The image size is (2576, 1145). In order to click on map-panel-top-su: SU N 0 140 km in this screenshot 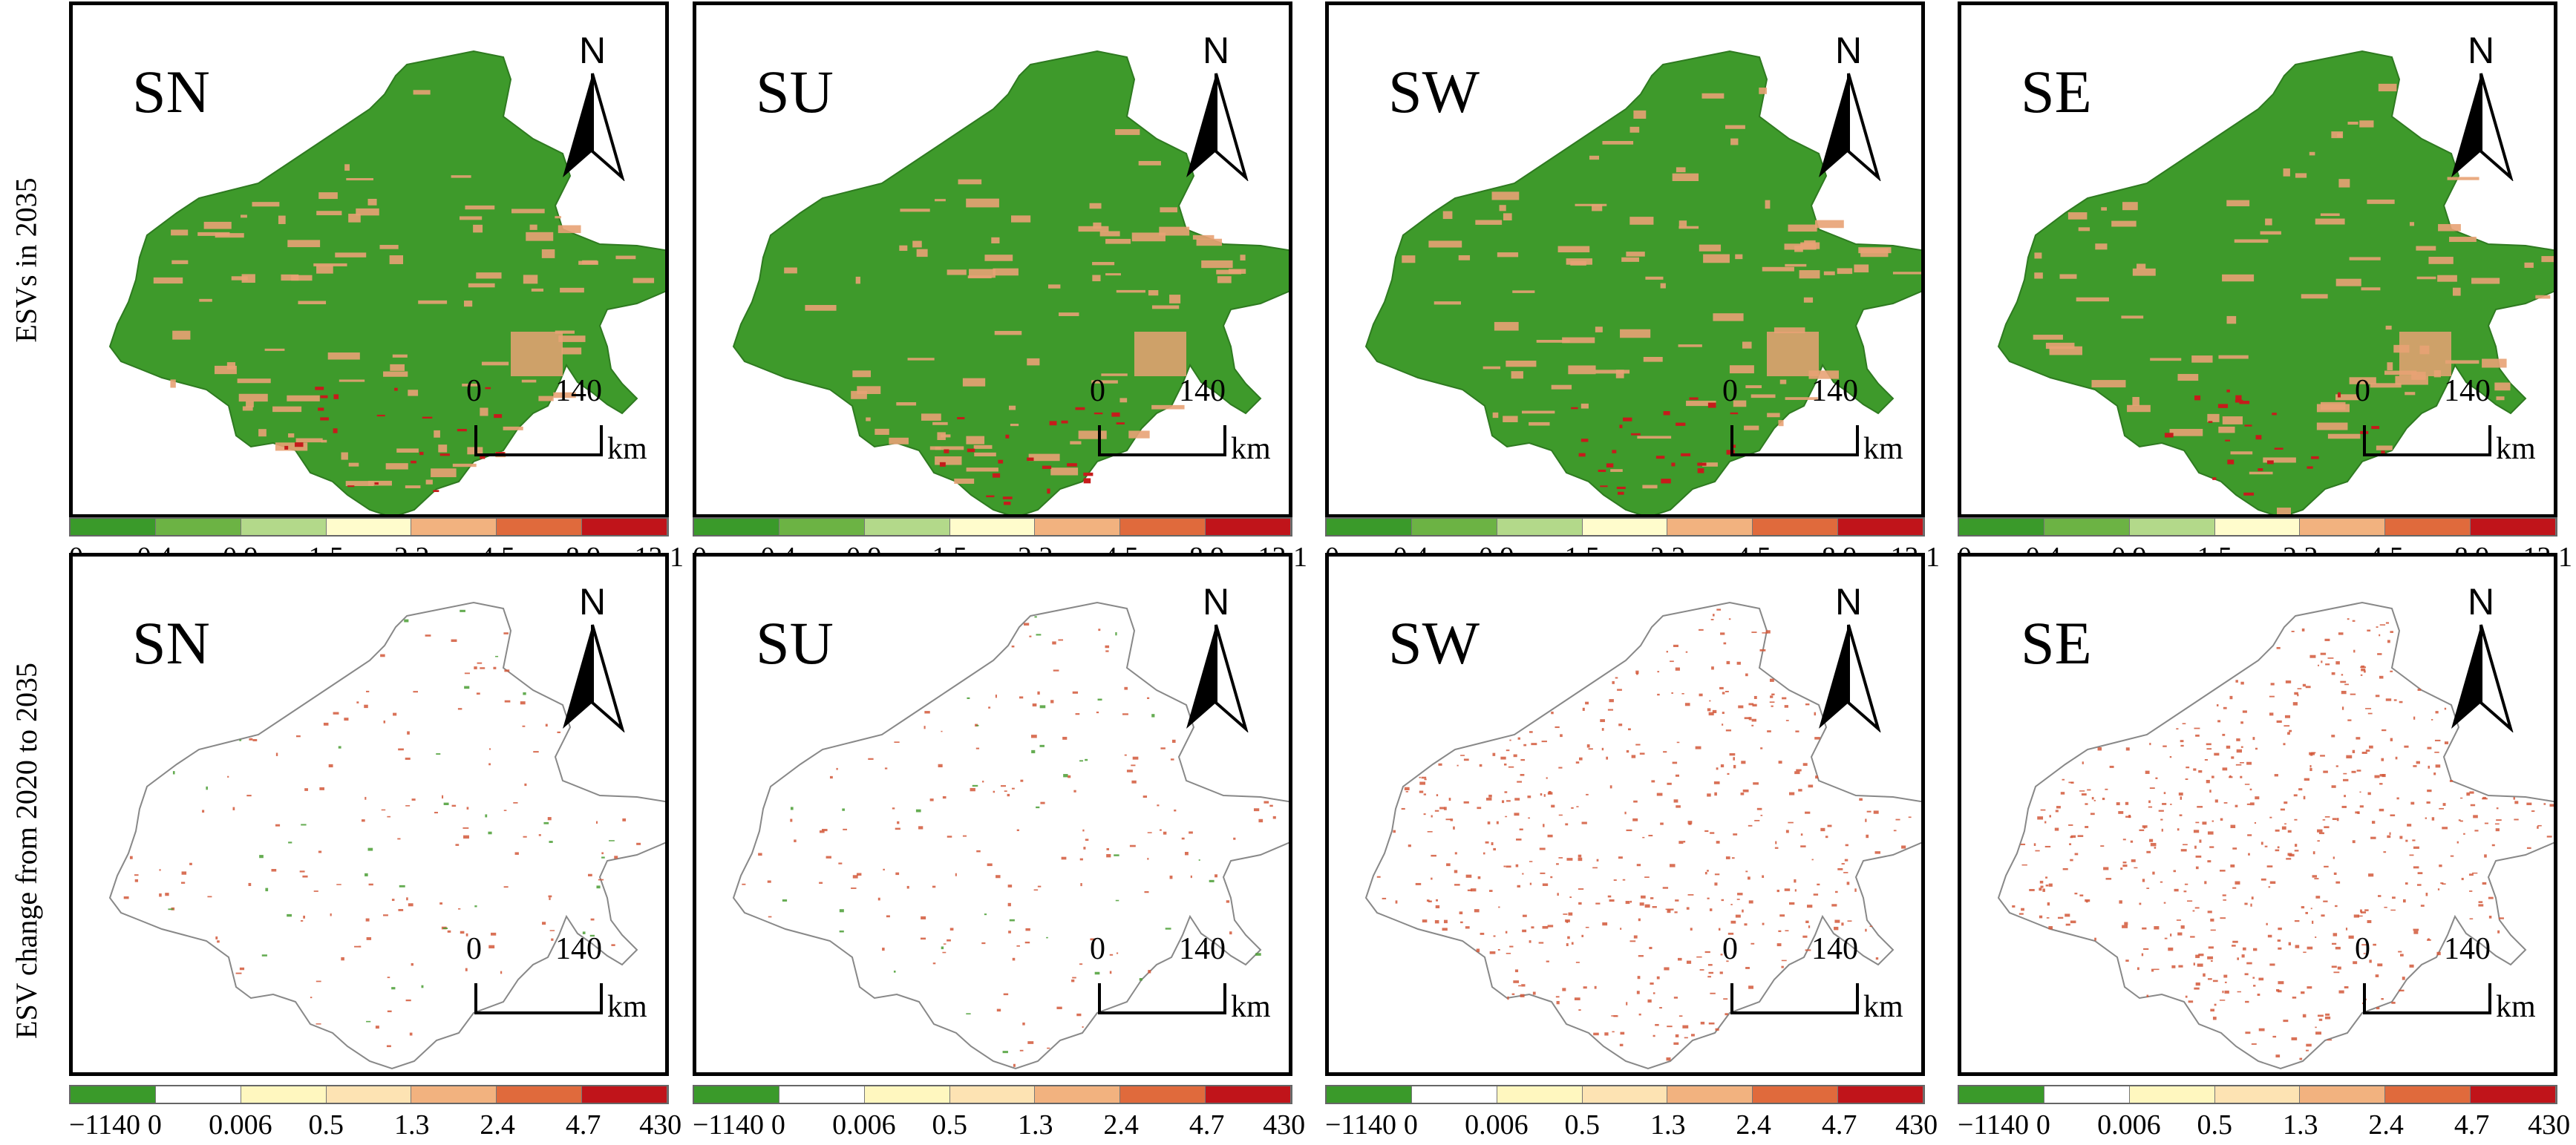, I will do `click(993, 259)`.